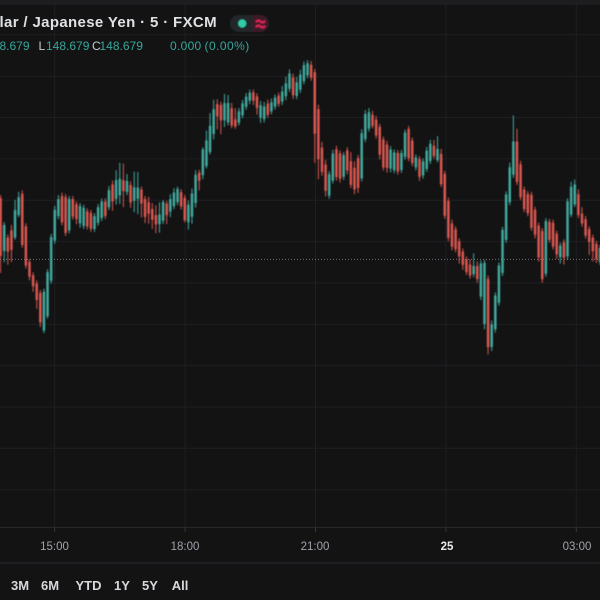 The width and height of the screenshot is (600, 600). Describe the element at coordinates (185, 547) in the screenshot. I see `svg-text: 18:00` at that location.